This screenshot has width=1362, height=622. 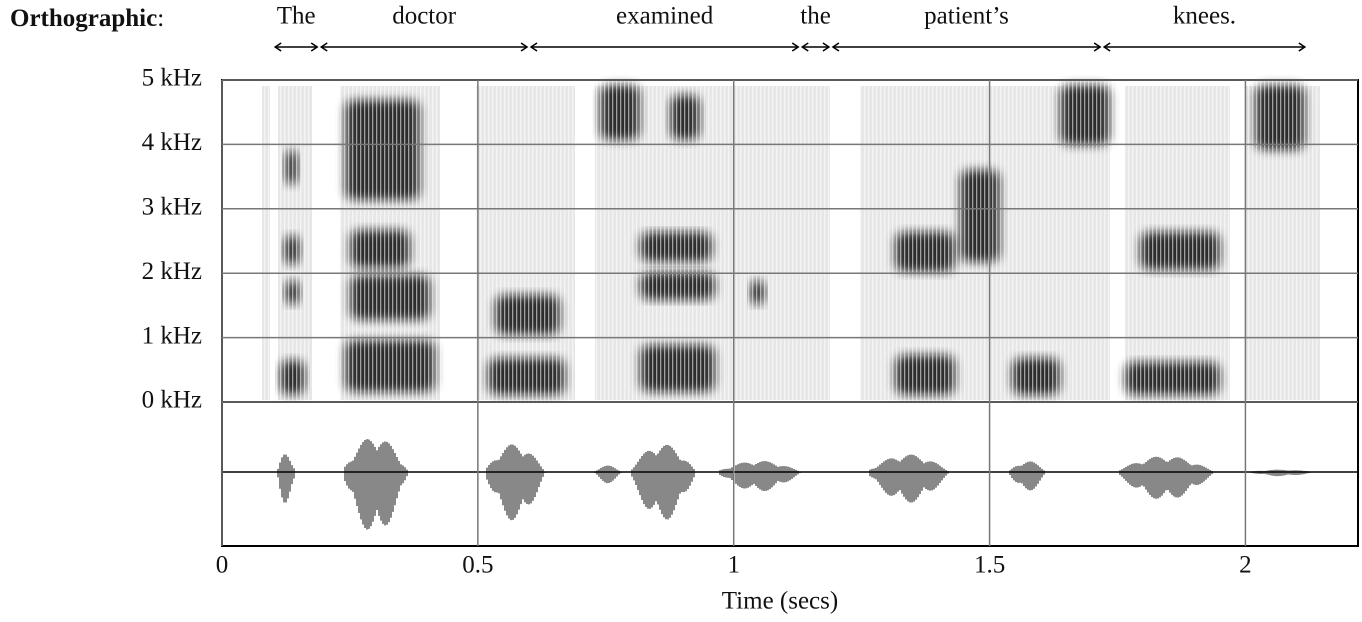 What do you see at coordinates (665, 16) in the screenshot?
I see `word-label: examined` at bounding box center [665, 16].